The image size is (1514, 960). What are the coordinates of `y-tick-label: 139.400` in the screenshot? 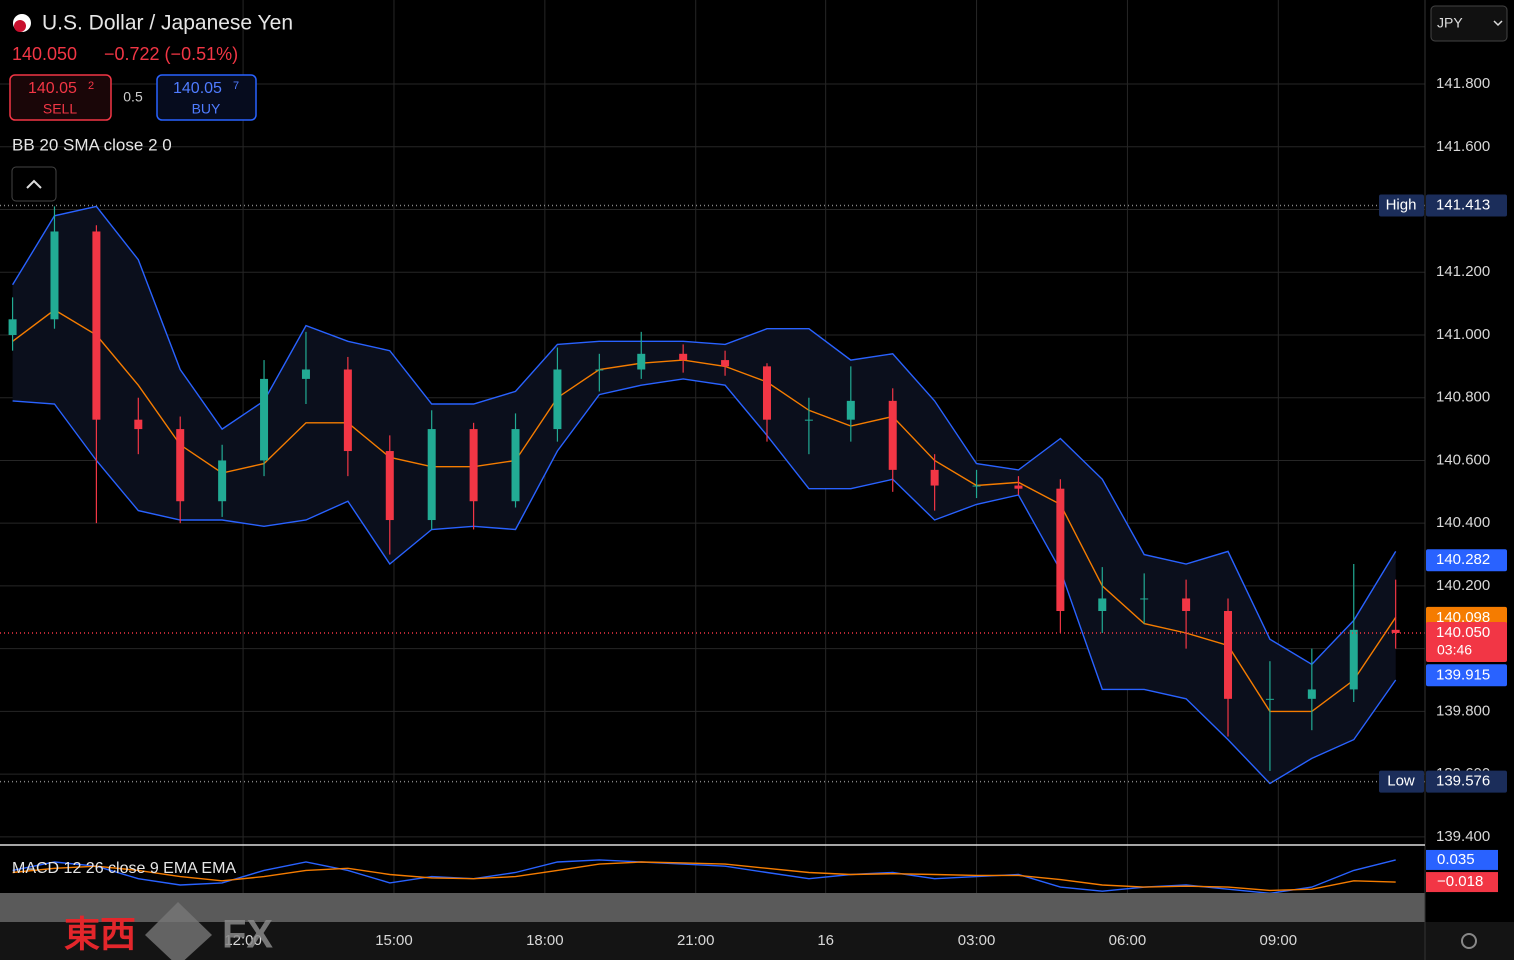 It's located at (1463, 836).